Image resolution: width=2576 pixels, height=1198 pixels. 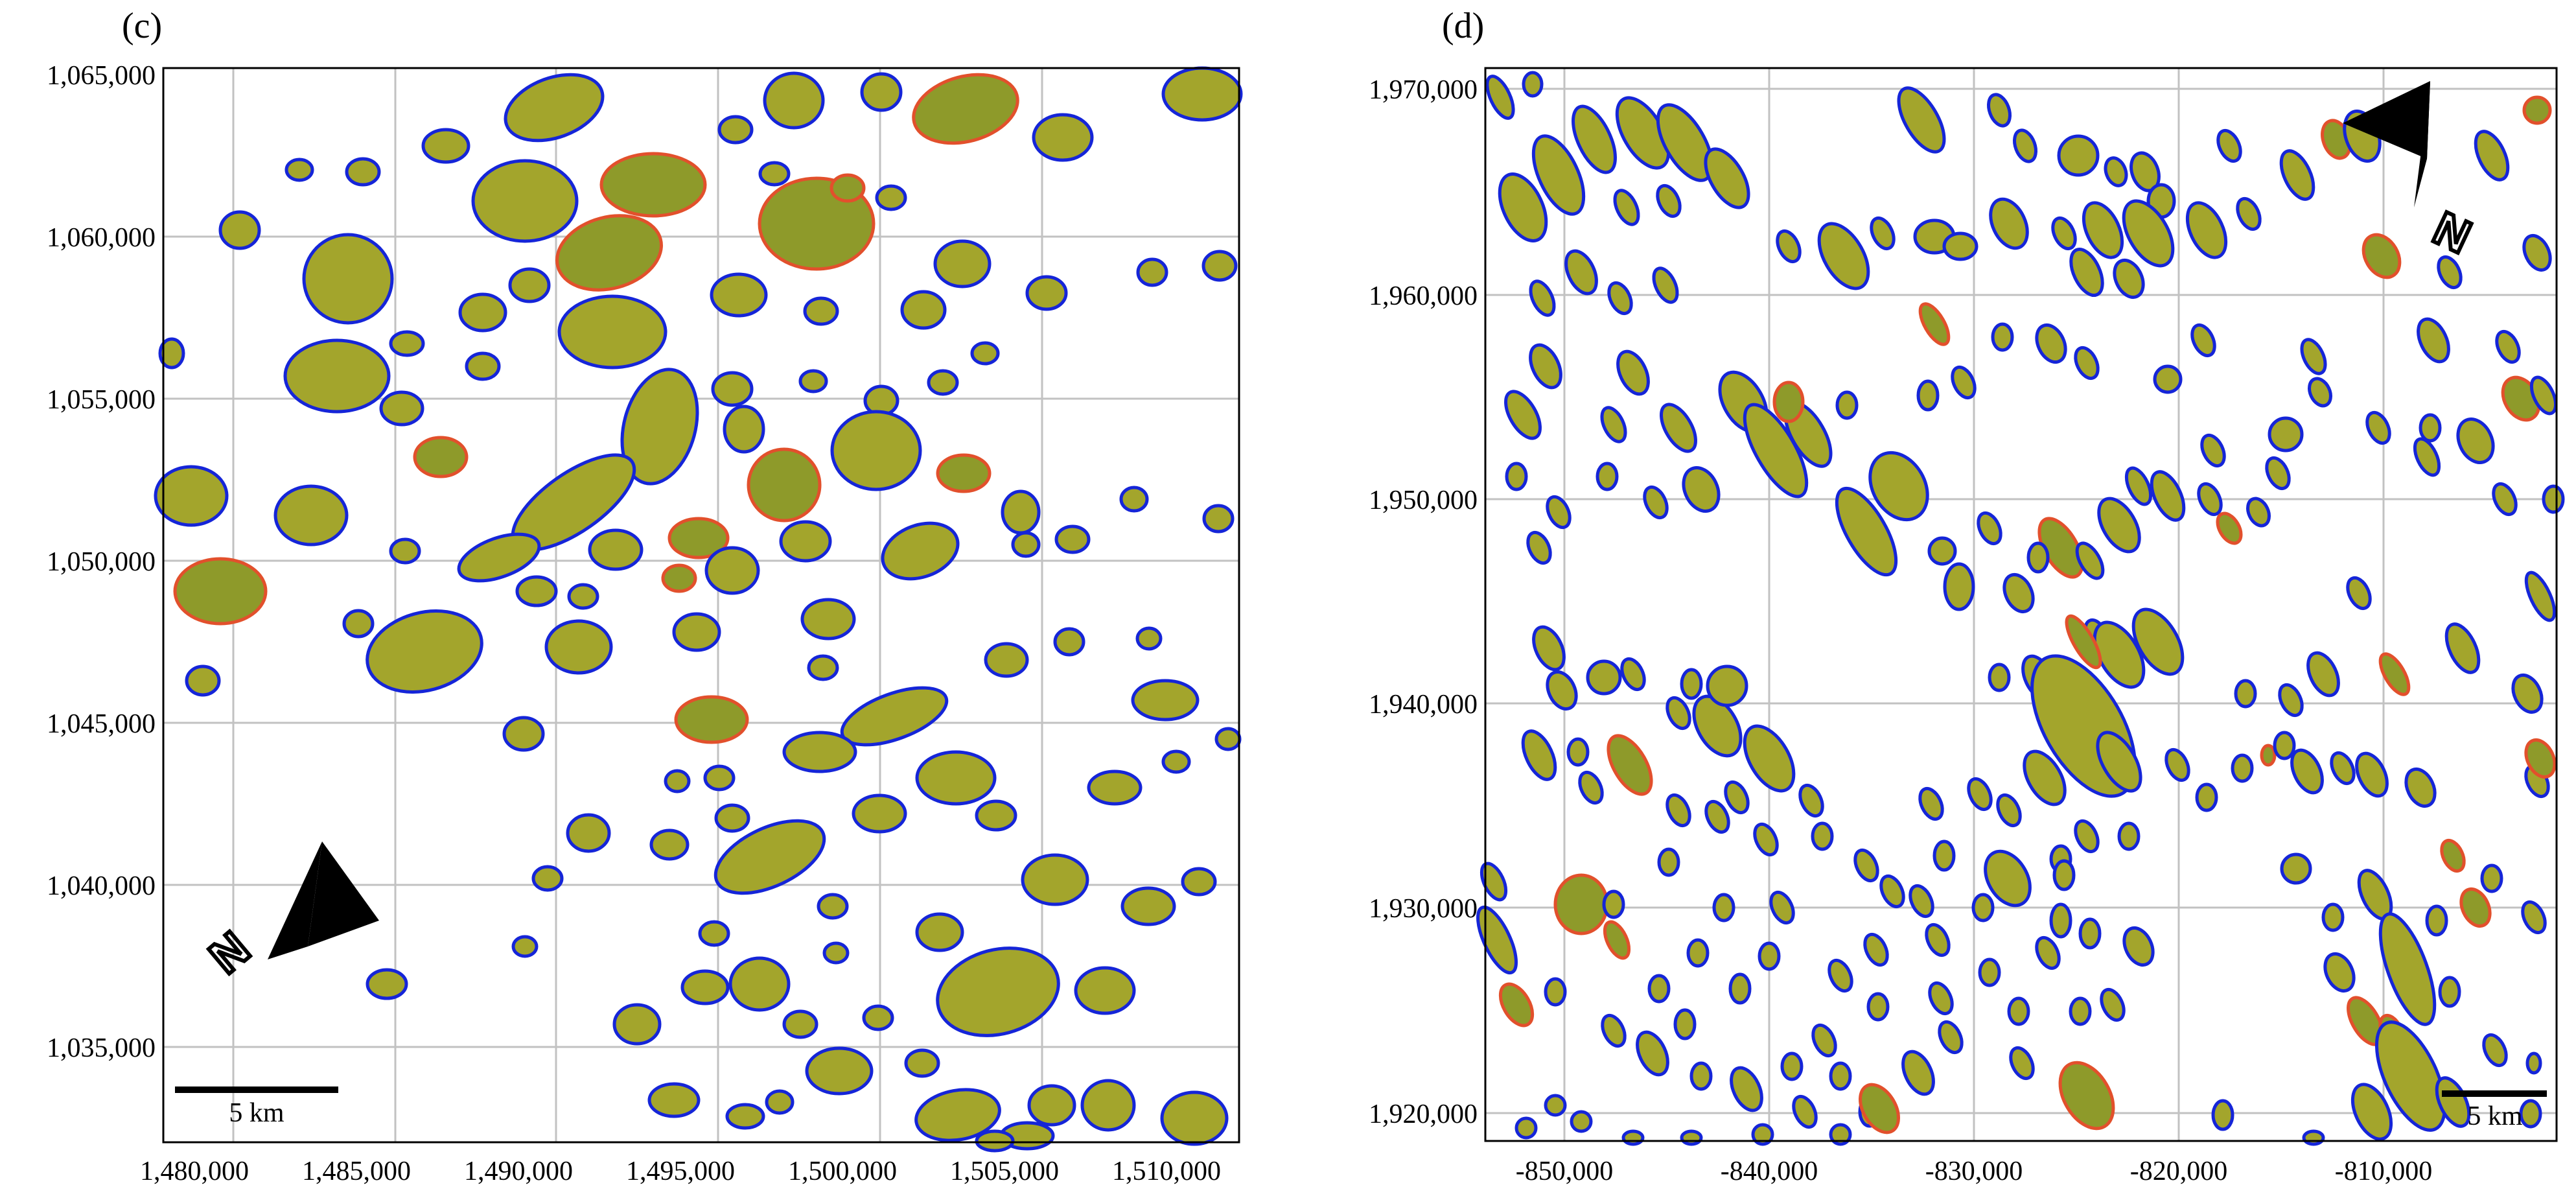 What do you see at coordinates (843, 1171) in the screenshot?
I see `x-tick-label: 1,500,000` at bounding box center [843, 1171].